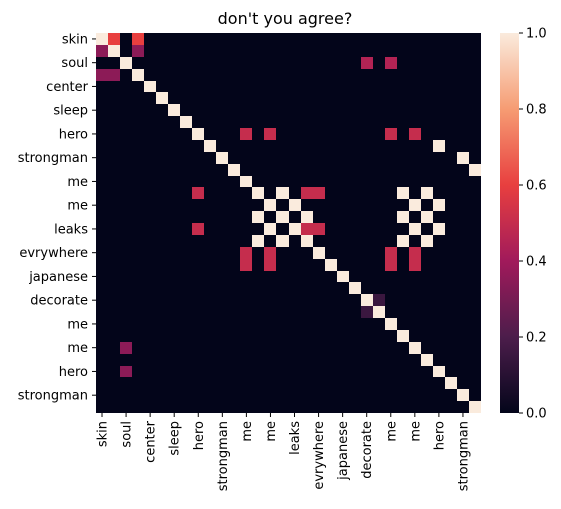 The image size is (561, 509). What do you see at coordinates (70, 111) in the screenshot?
I see `y-tick-label: sleep` at bounding box center [70, 111].